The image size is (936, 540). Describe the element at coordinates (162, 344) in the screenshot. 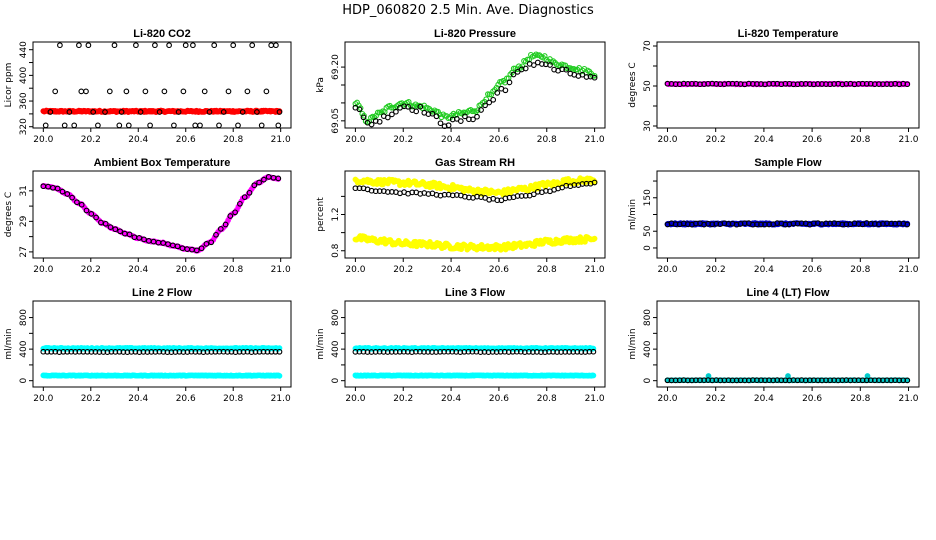

I see `plot-frame` at that location.